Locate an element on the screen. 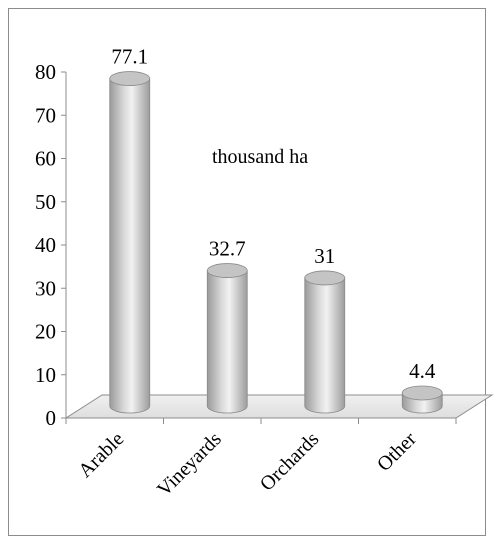  data-label: 31 is located at coordinates (324, 256).